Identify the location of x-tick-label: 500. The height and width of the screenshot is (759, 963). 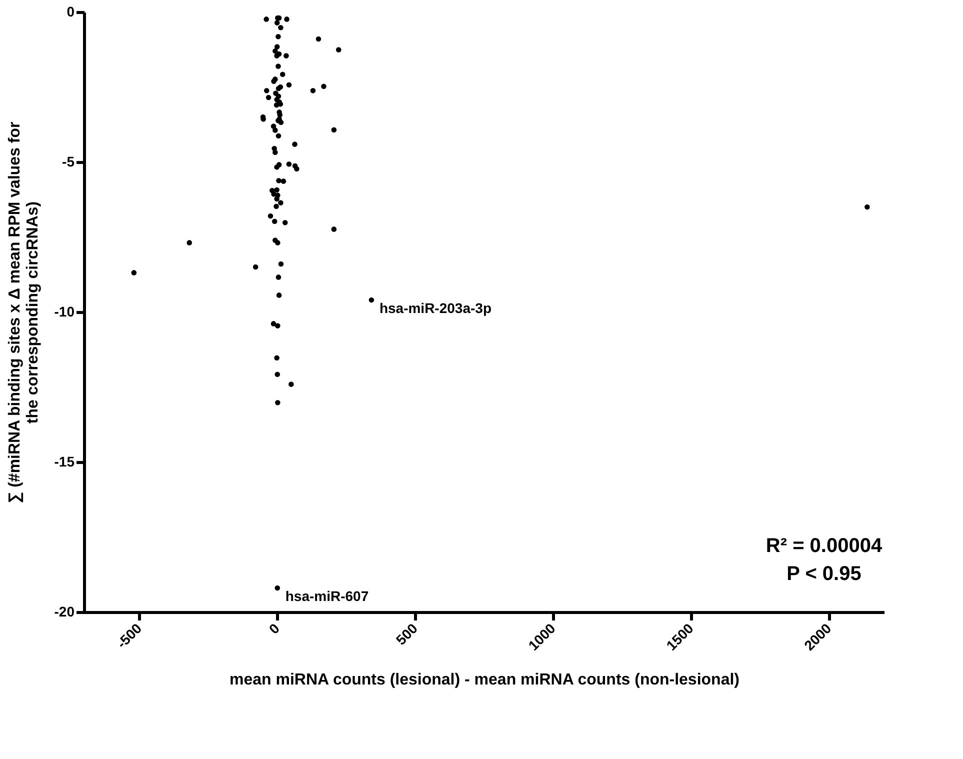
(406, 634).